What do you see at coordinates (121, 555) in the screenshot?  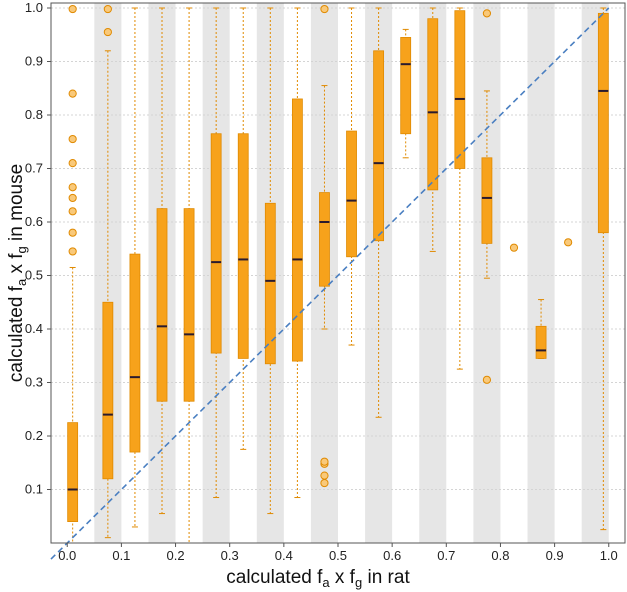 I see `x-tick-label: 0.1` at bounding box center [121, 555].